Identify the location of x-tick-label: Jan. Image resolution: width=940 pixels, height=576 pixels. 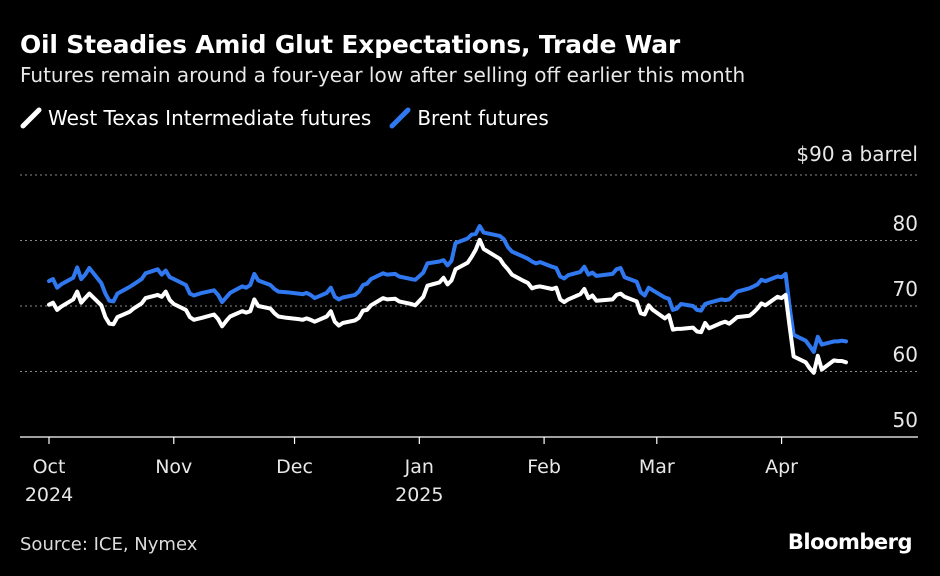
(419, 467).